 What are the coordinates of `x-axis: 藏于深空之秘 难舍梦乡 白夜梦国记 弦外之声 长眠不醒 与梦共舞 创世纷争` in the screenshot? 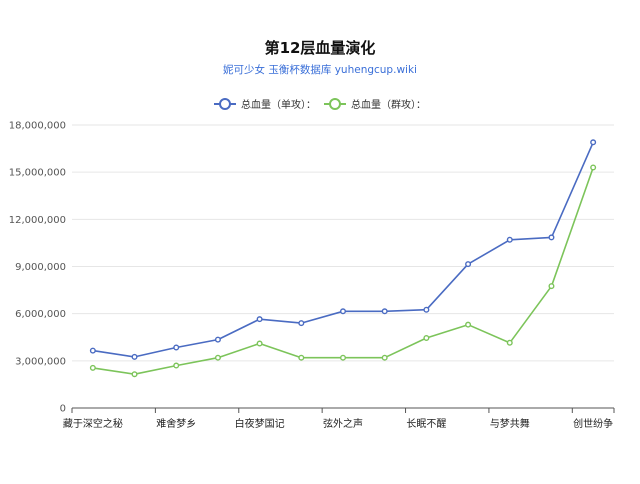 It's located at (339, 418).